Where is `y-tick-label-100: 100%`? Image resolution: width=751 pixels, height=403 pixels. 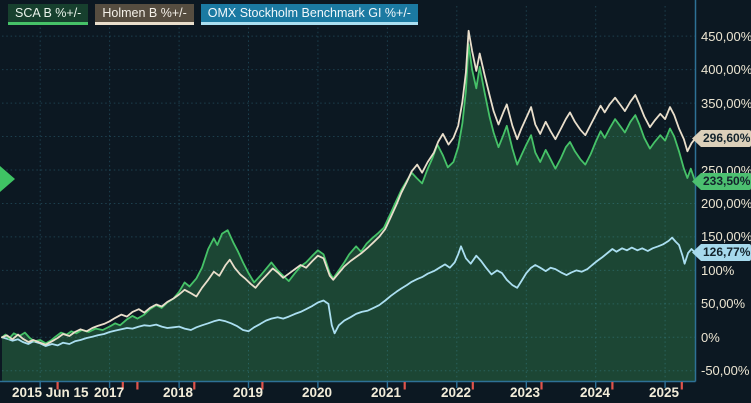
y-tick-label-100: 100% is located at coordinates (718, 270).